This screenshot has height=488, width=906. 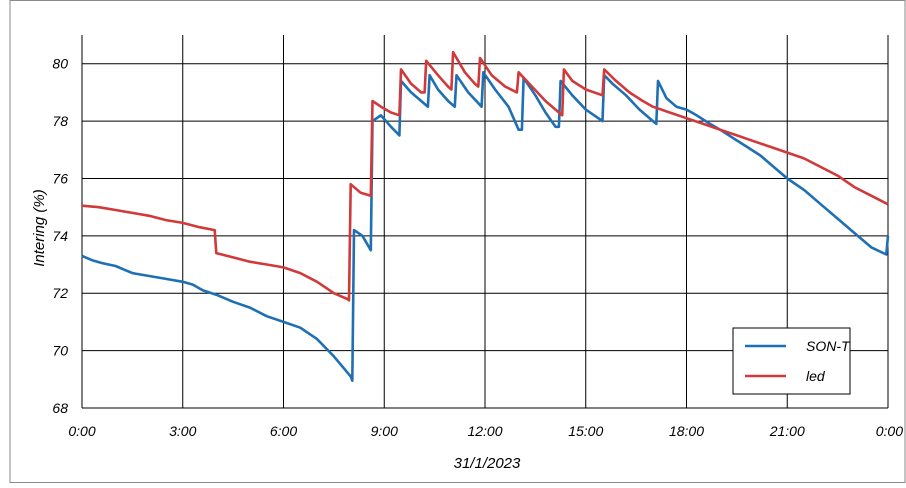 What do you see at coordinates (585, 431) in the screenshot?
I see `x-tick-label: 15:00` at bounding box center [585, 431].